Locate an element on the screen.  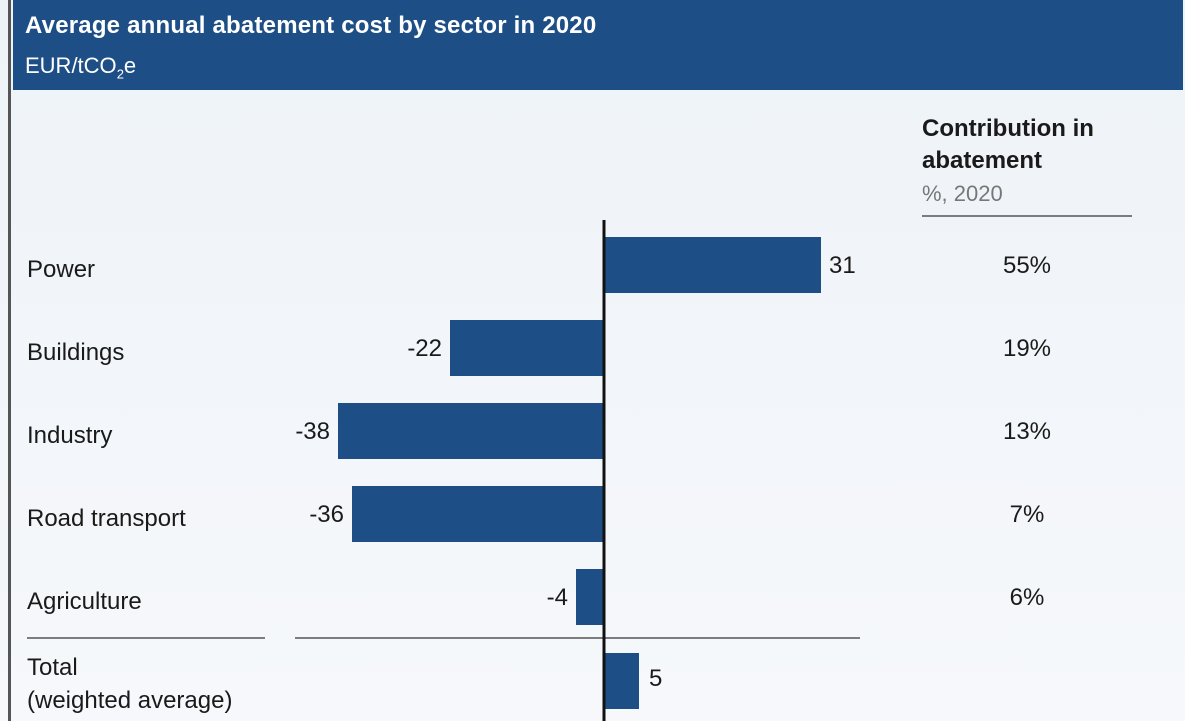
value-label-power: 31 is located at coordinates (842, 265).